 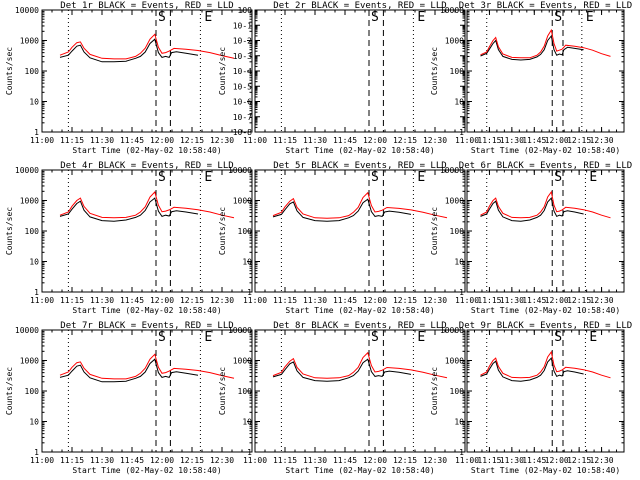 What do you see at coordinates (242, 132) in the screenshot?
I see `y-tick-label: 10-8` at bounding box center [242, 132].